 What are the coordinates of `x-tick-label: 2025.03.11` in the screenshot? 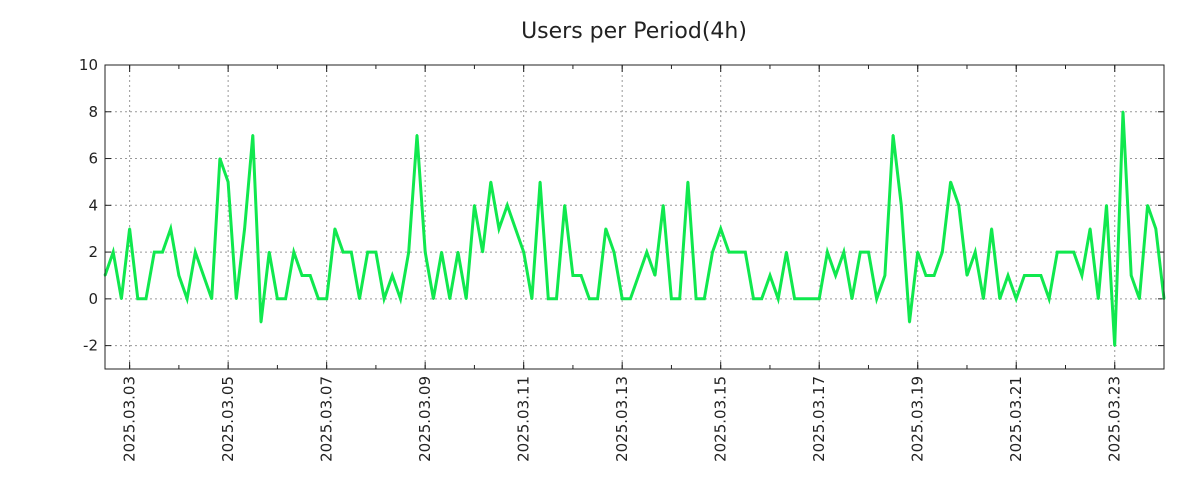 It's located at (524, 419).